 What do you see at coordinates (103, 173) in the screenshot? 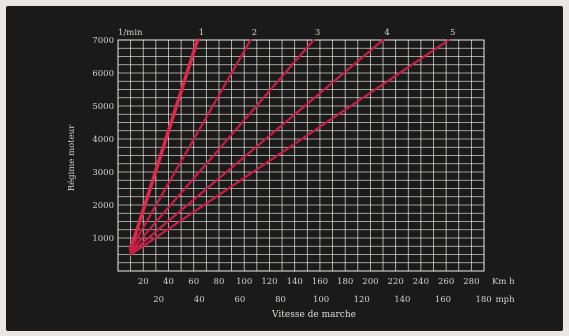
I see `y-tick-label: 3000` at bounding box center [103, 173].